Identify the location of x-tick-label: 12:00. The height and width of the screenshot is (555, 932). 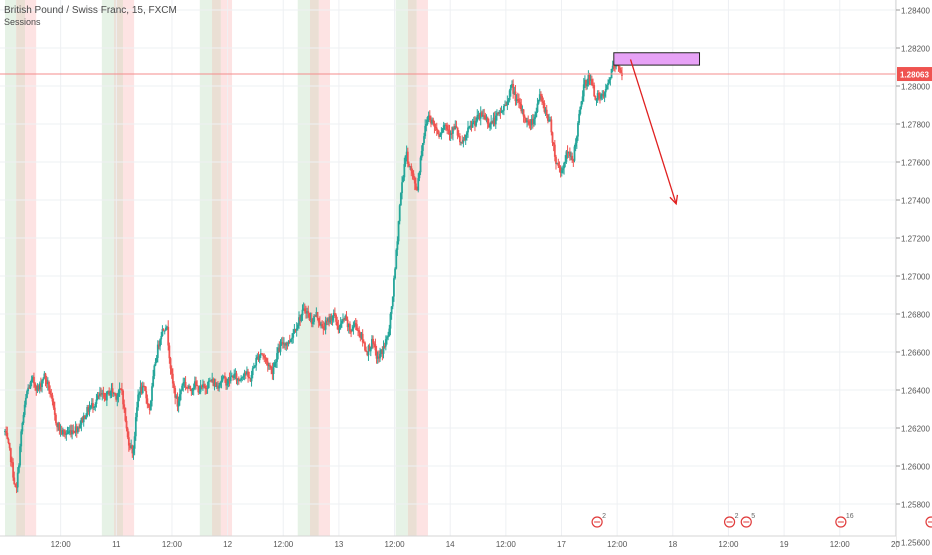
(395, 544).